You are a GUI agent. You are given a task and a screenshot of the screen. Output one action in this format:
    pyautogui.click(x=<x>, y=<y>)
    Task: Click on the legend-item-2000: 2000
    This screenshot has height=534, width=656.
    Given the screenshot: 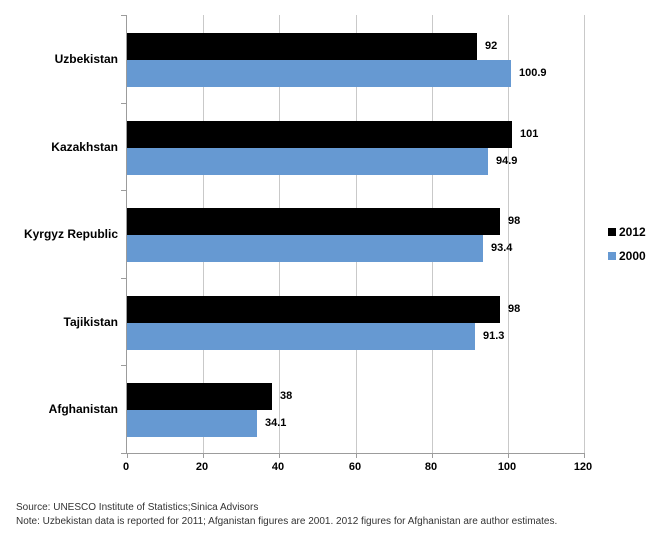 What is the action you would take?
    pyautogui.click(x=627, y=256)
    